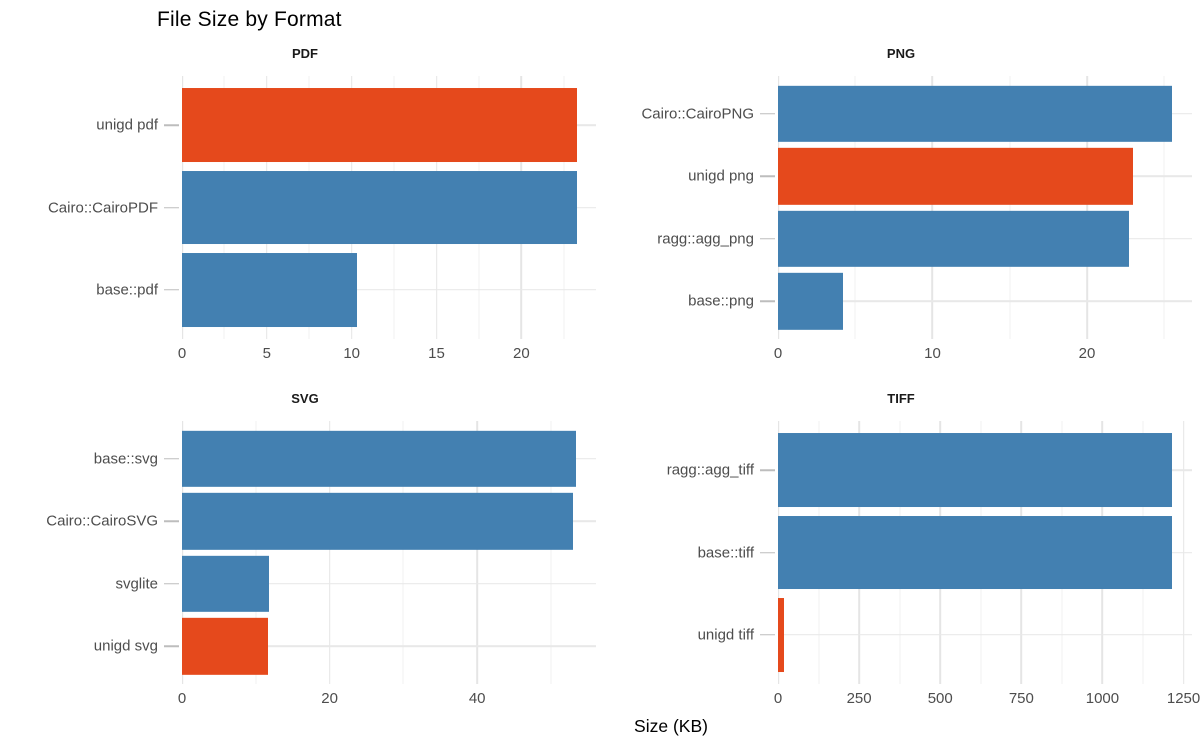 This screenshot has height=750, width=1200. What do you see at coordinates (901, 398) in the screenshot?
I see `facet-title: TIFF` at bounding box center [901, 398].